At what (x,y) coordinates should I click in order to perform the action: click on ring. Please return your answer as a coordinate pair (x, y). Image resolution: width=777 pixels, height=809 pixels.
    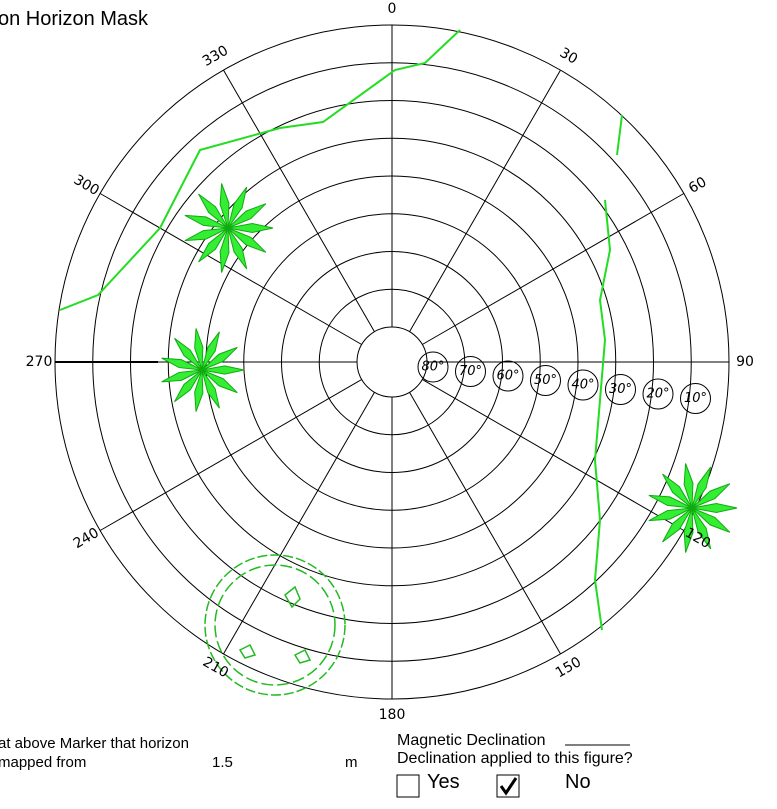
    Looking at the image, I should click on (392, 362).